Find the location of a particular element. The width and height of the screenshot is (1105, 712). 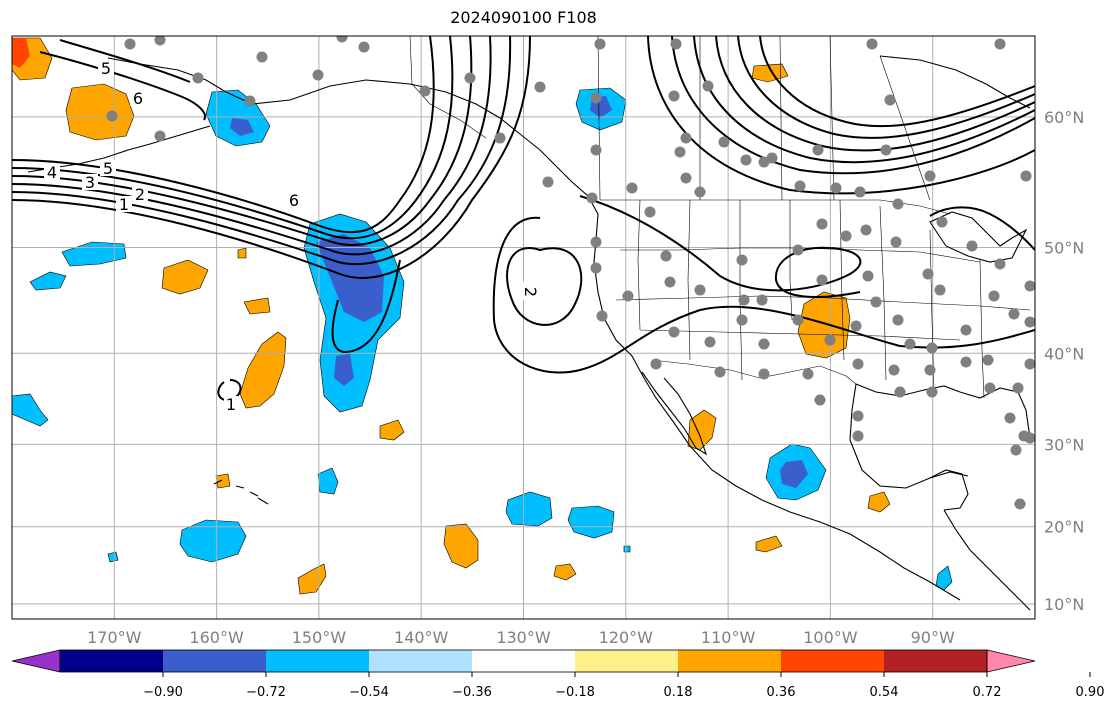

colorbar-label: −0.18 is located at coordinates (575, 692).